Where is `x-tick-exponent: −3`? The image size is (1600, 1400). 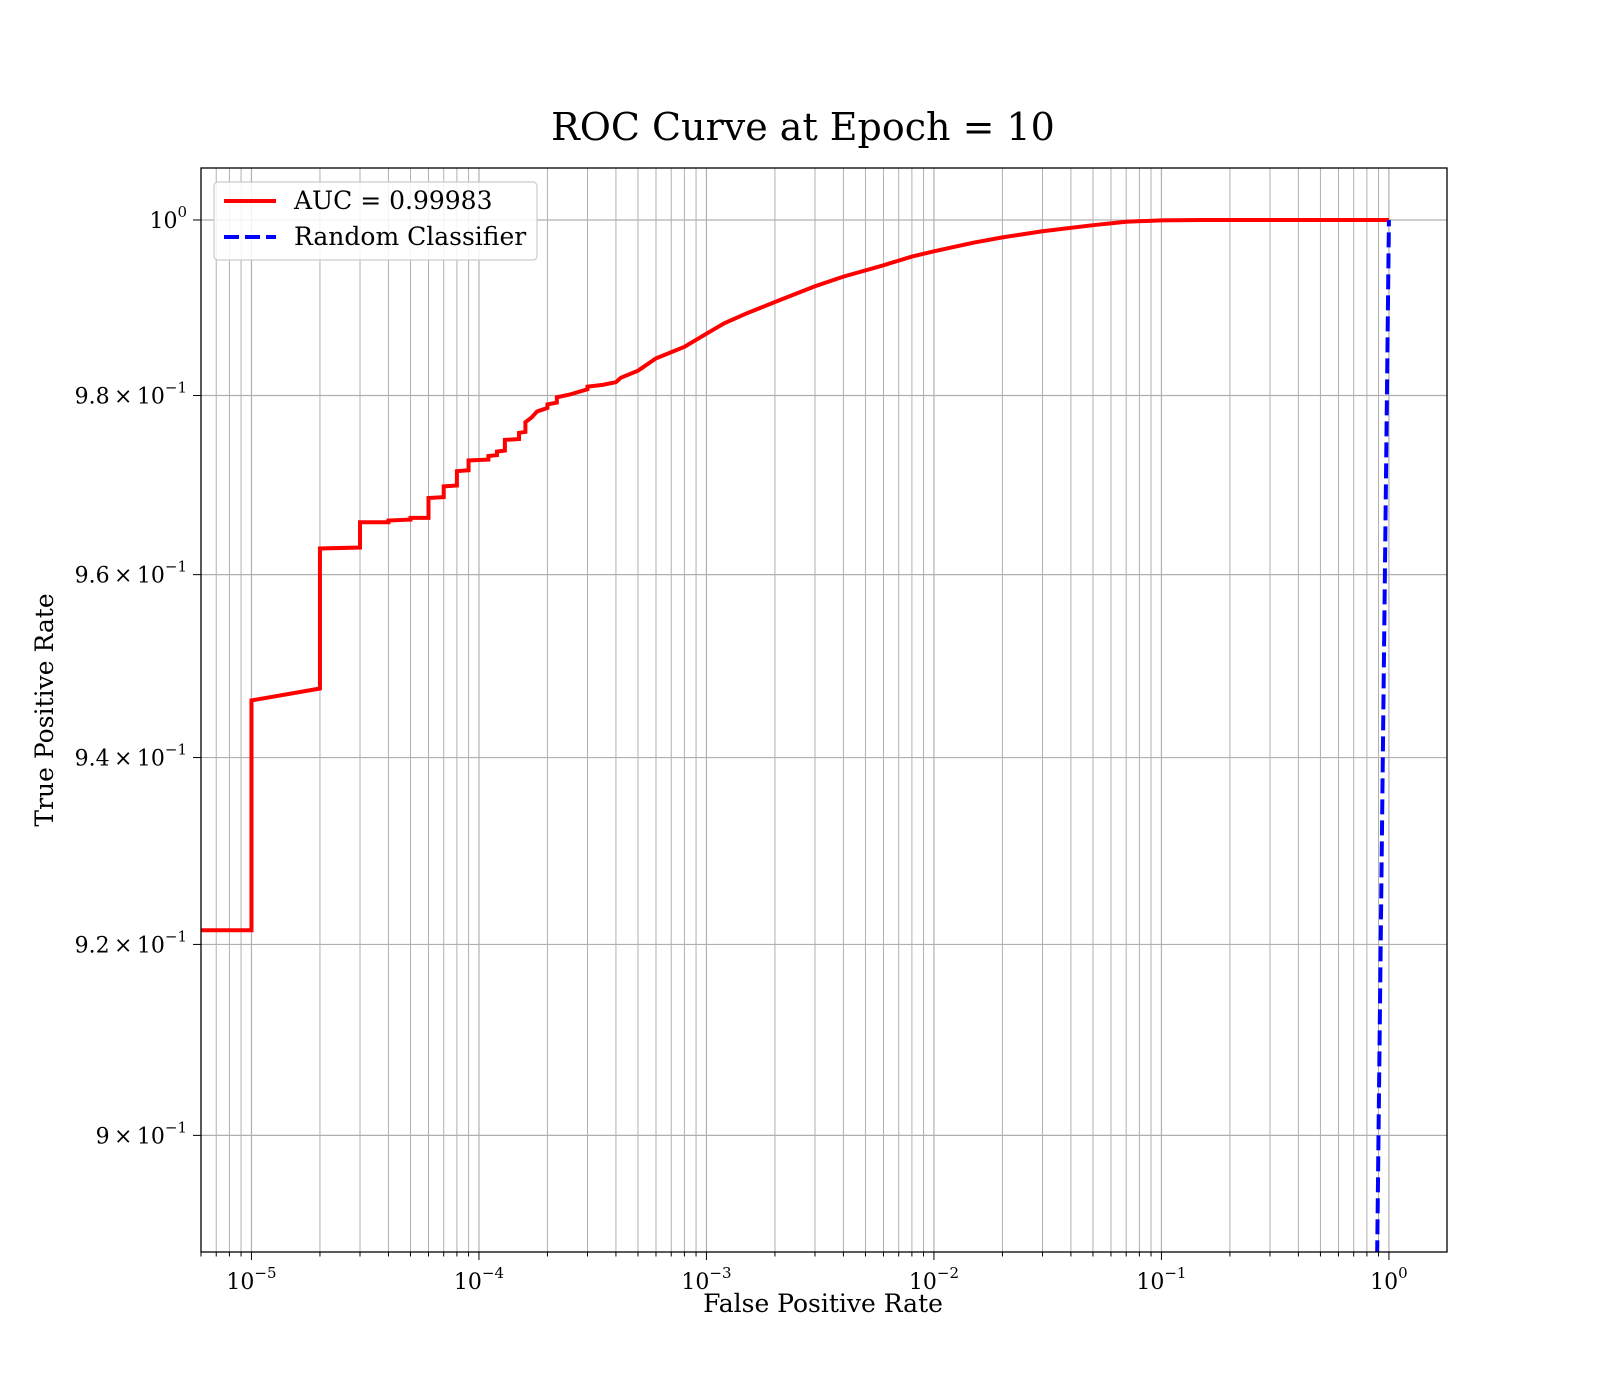 x-tick-exponent: −3 is located at coordinates (720, 1273).